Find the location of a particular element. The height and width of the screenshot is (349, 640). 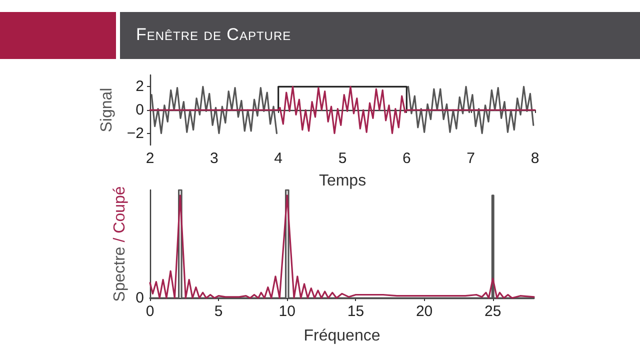

x-tick-label: 4 is located at coordinates (278, 158).